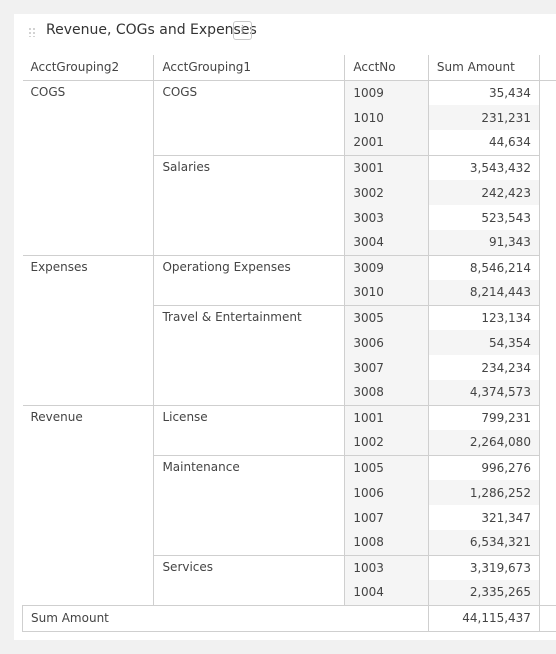 The image size is (556, 654). Describe the element at coordinates (484, 68) in the screenshot. I see `column-header-sum-amount: Sum Amount` at that location.